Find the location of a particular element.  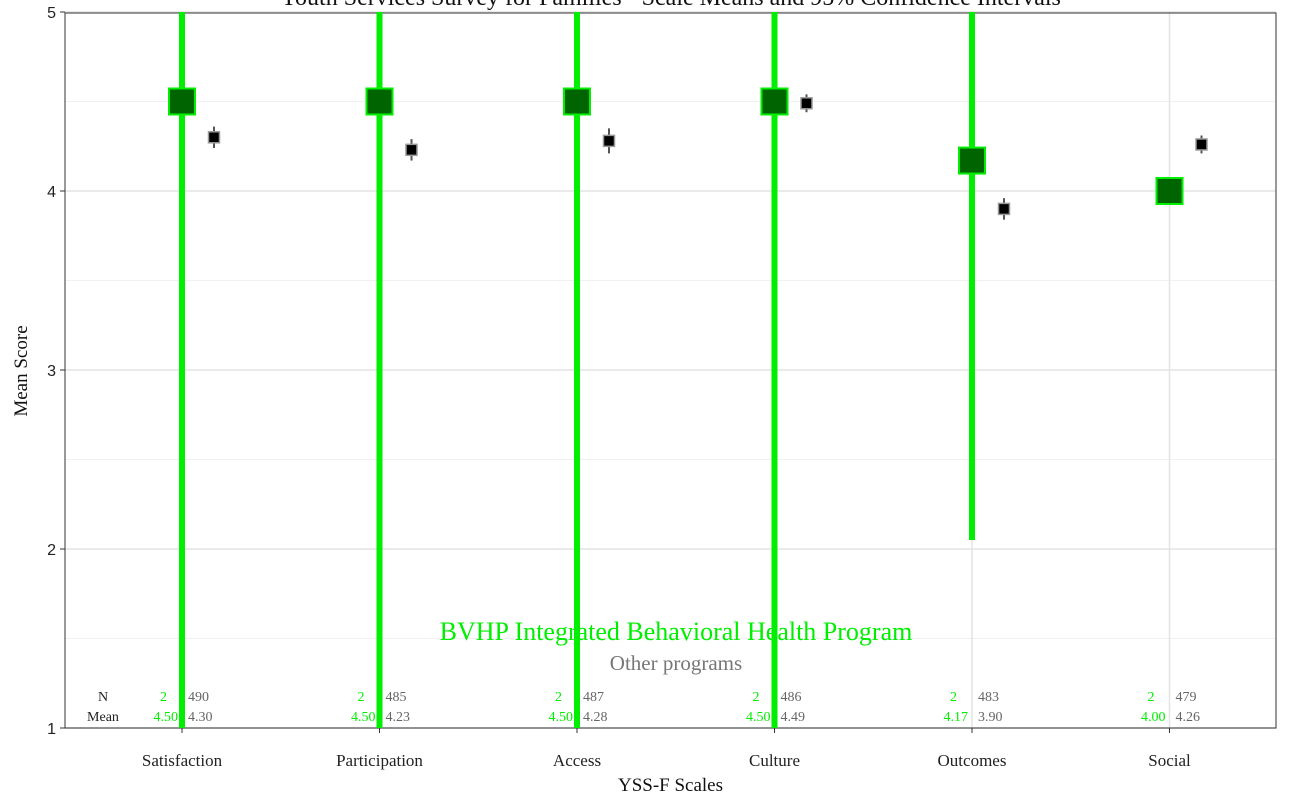

y-tick-label: 1 is located at coordinates (51, 729).